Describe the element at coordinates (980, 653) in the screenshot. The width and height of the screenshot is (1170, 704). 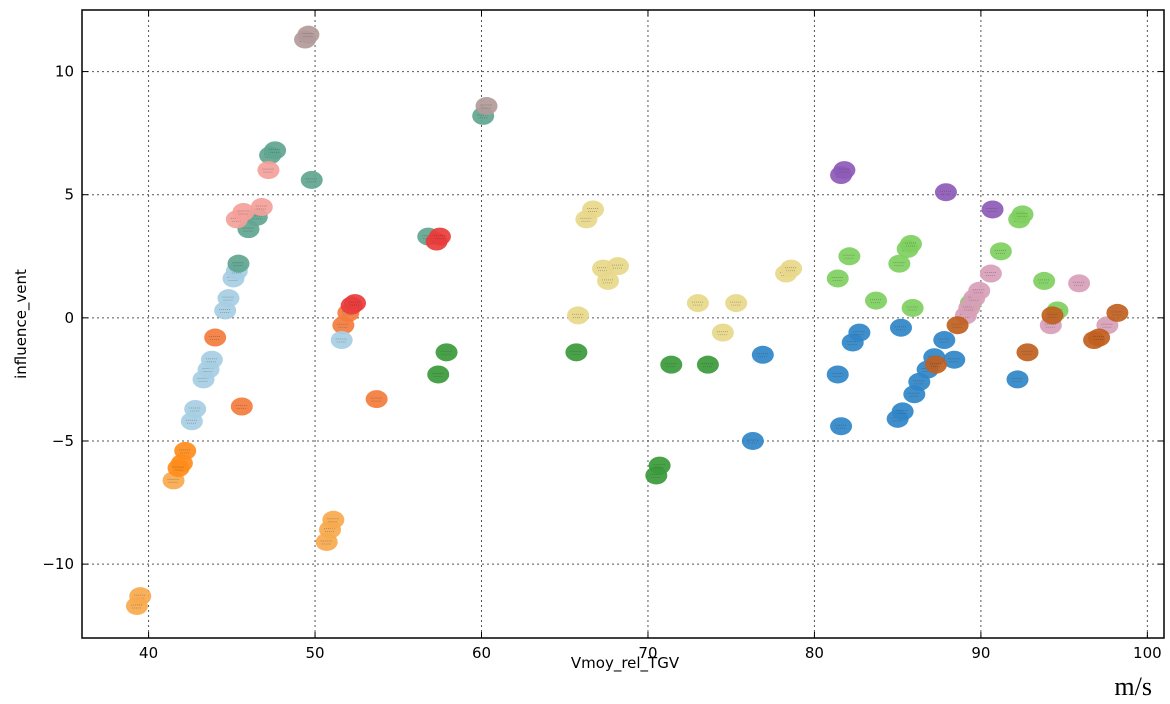
I see `x-tick-label: 90` at that location.